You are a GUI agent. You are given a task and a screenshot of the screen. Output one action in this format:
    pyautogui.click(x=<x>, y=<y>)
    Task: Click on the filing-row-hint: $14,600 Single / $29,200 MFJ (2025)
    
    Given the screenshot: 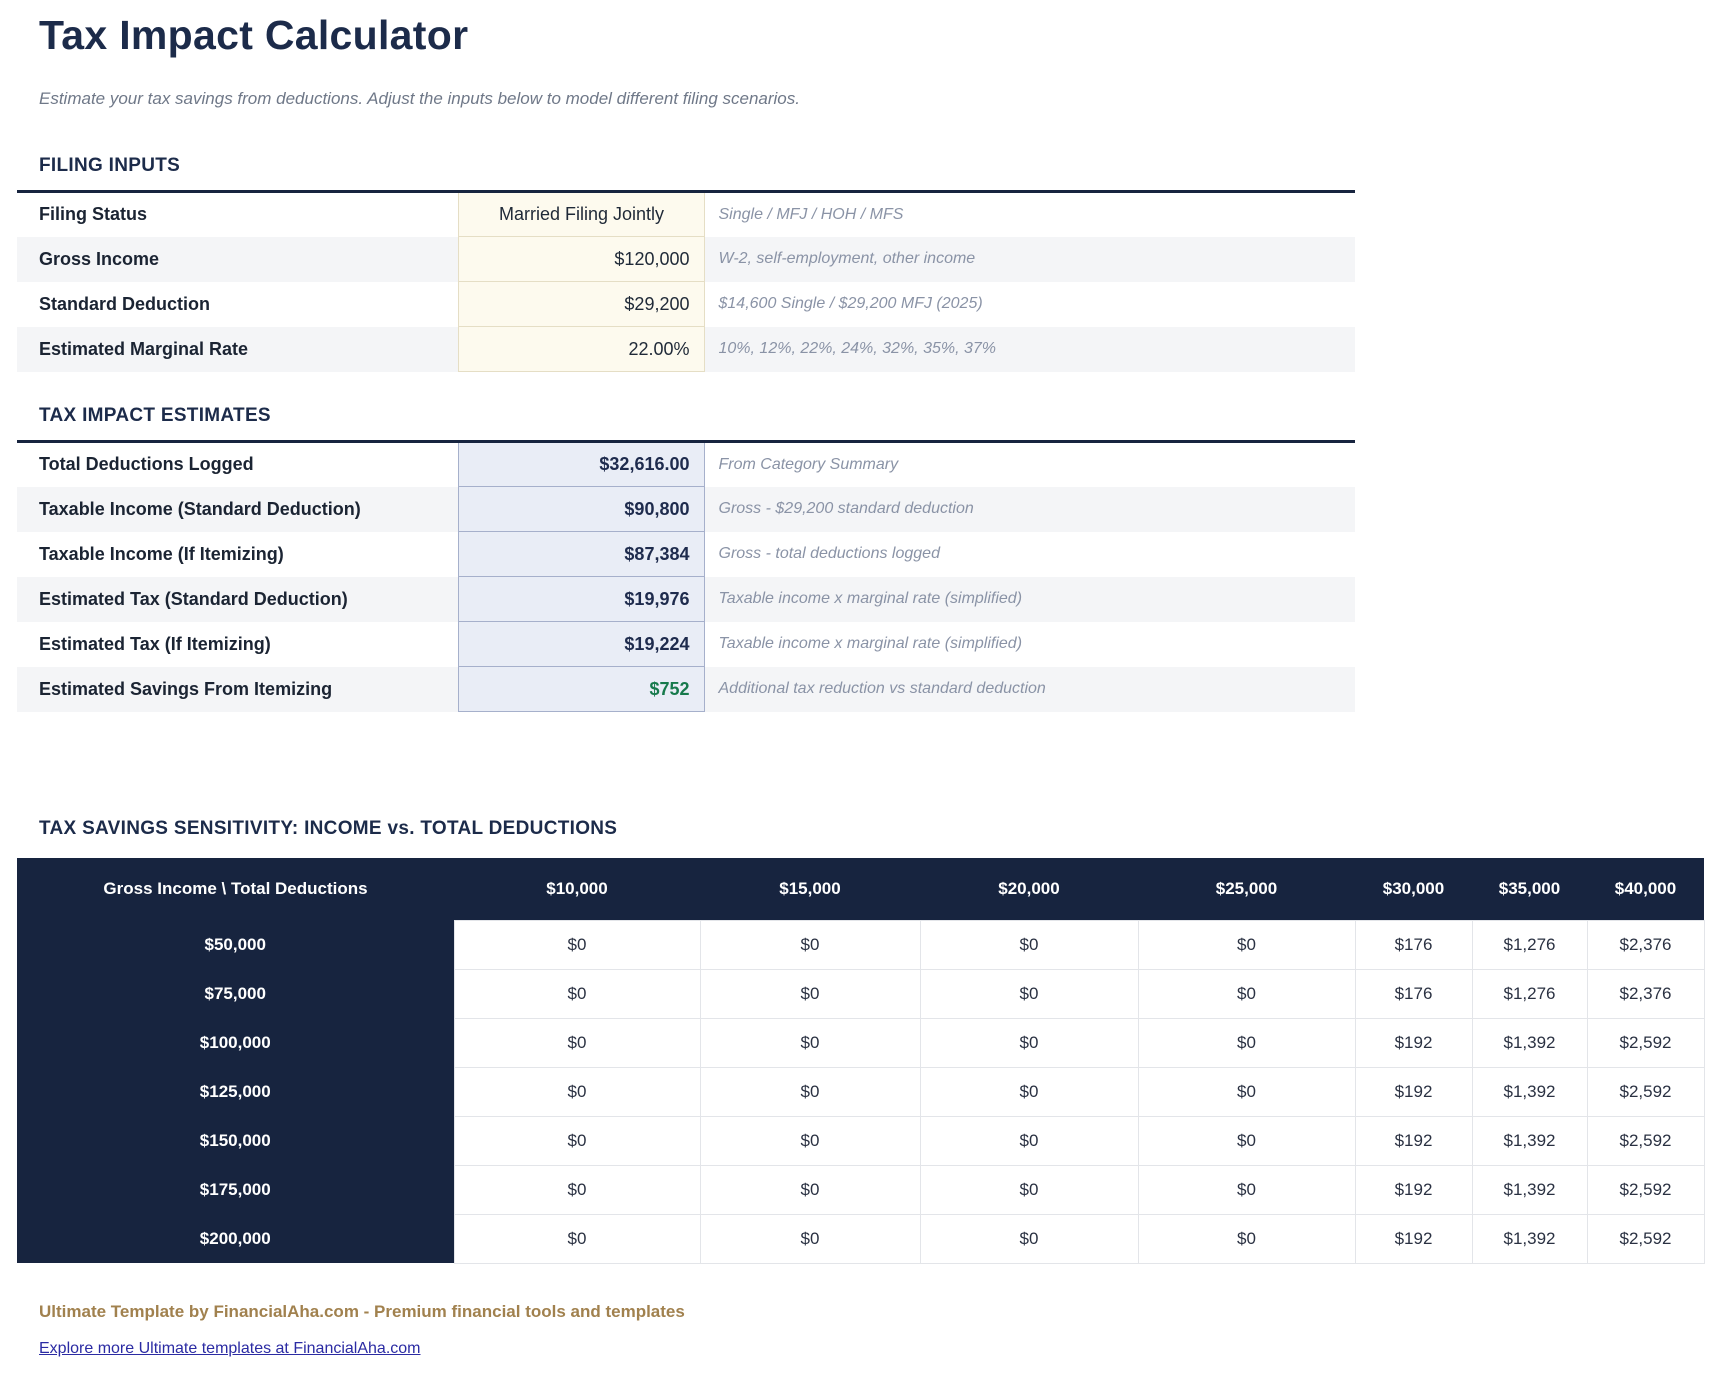 What is the action you would take?
    pyautogui.click(x=850, y=303)
    